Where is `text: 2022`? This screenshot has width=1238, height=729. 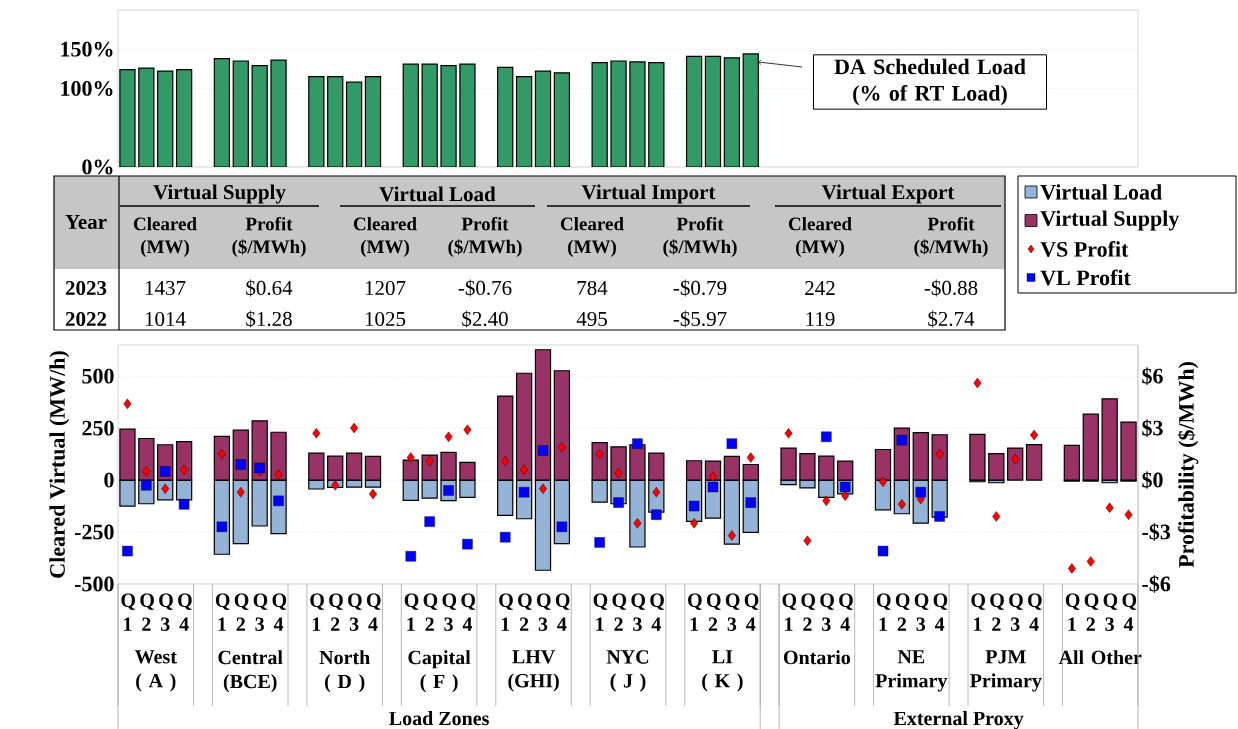
text: 2022 is located at coordinates (86, 319).